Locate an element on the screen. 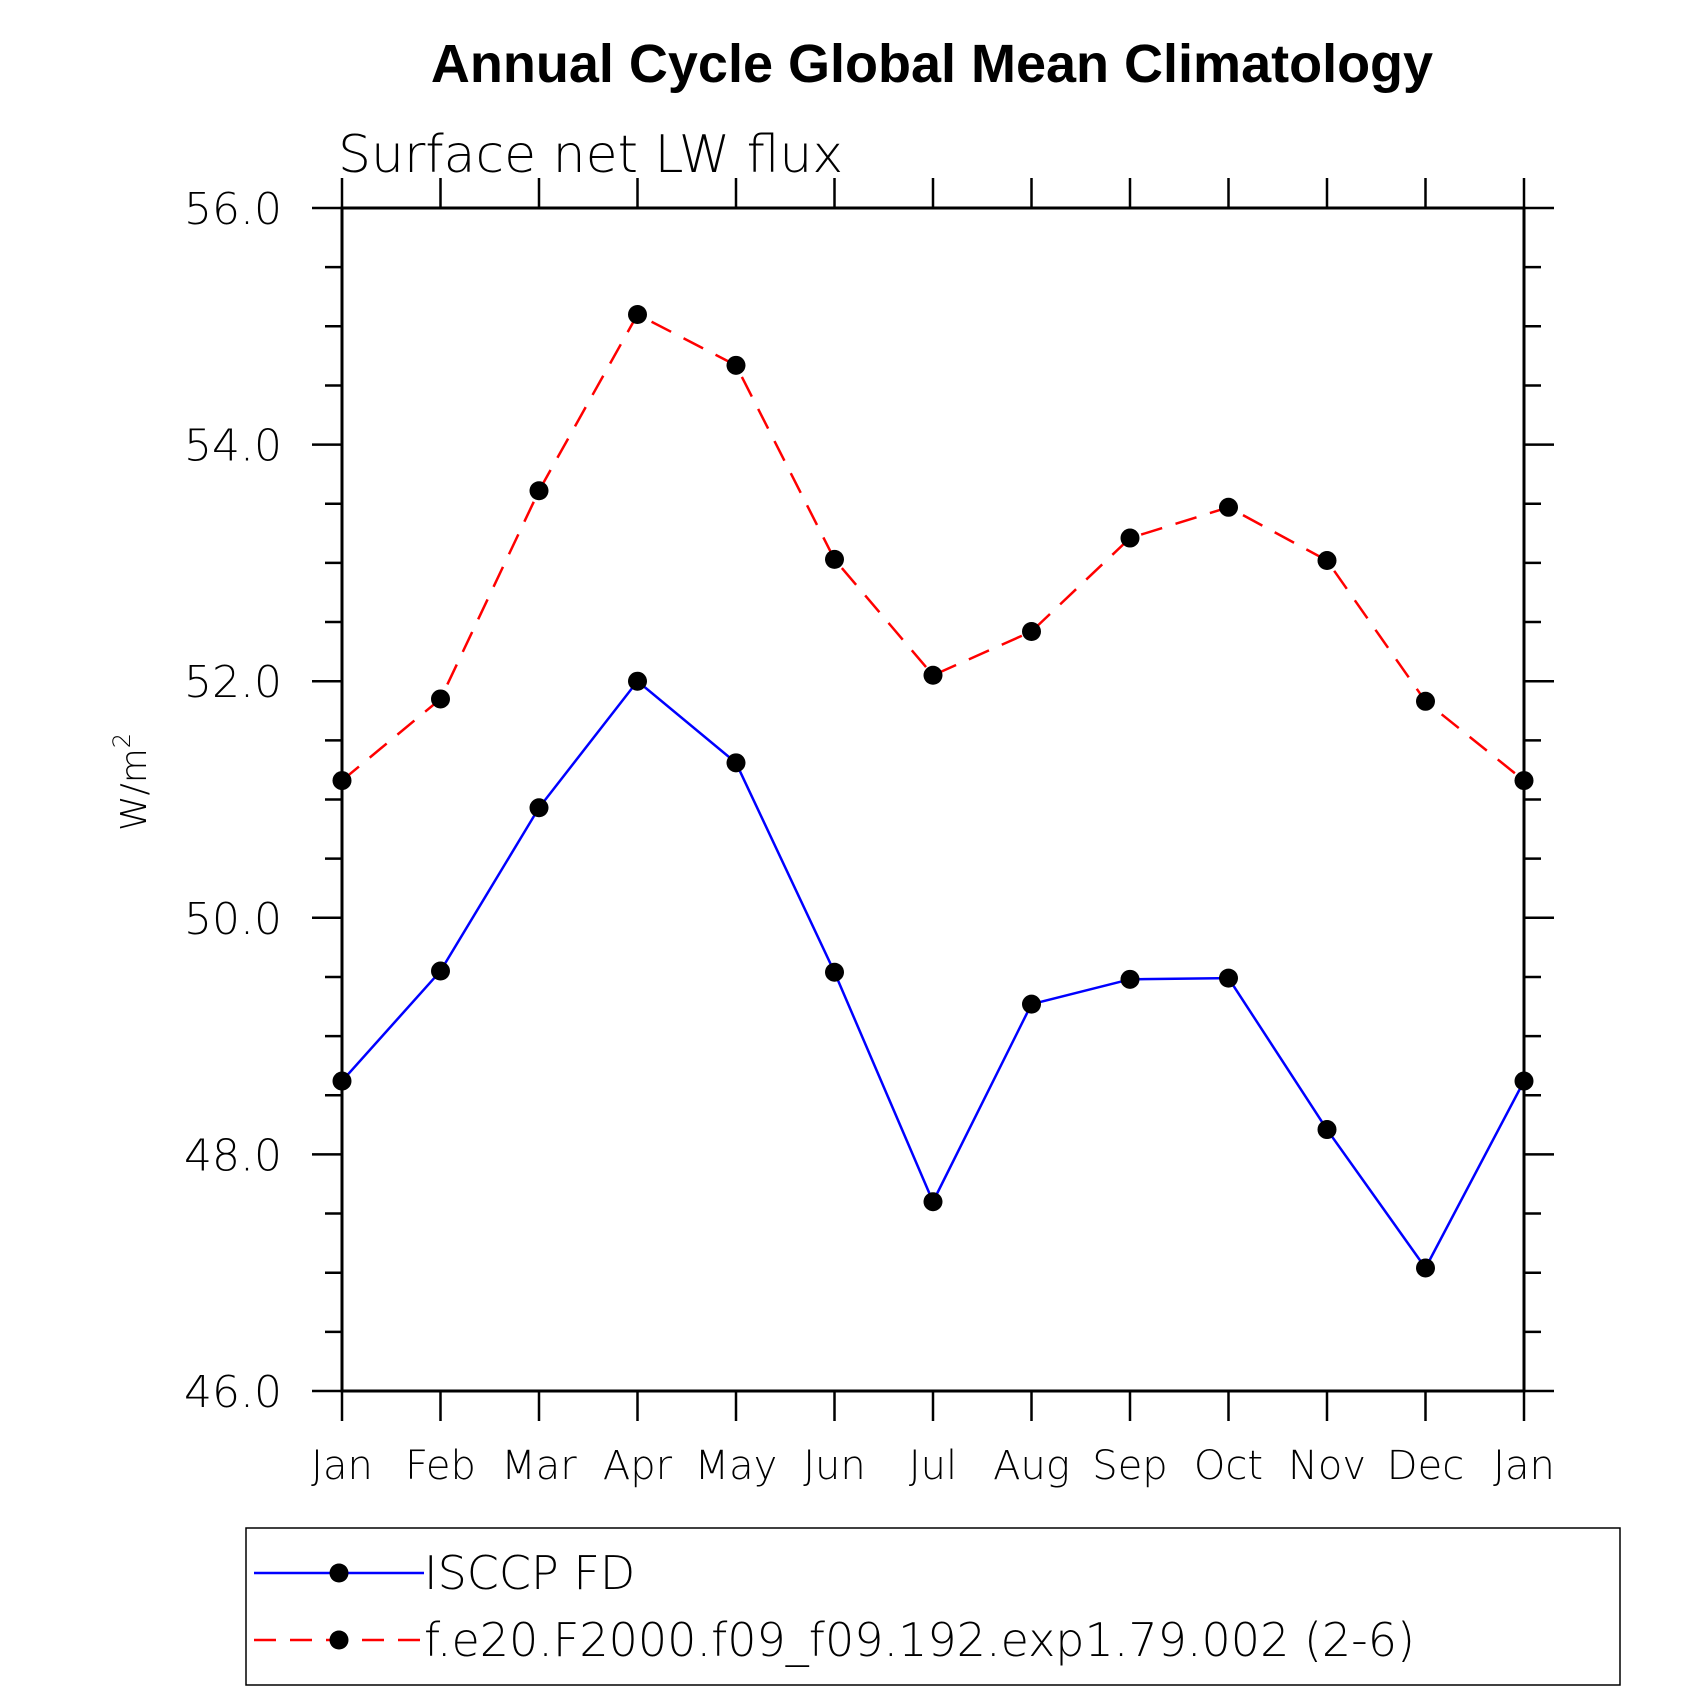 This screenshot has width=1708, height=1708. y-axis-label: W/m2 is located at coordinates (131, 782).